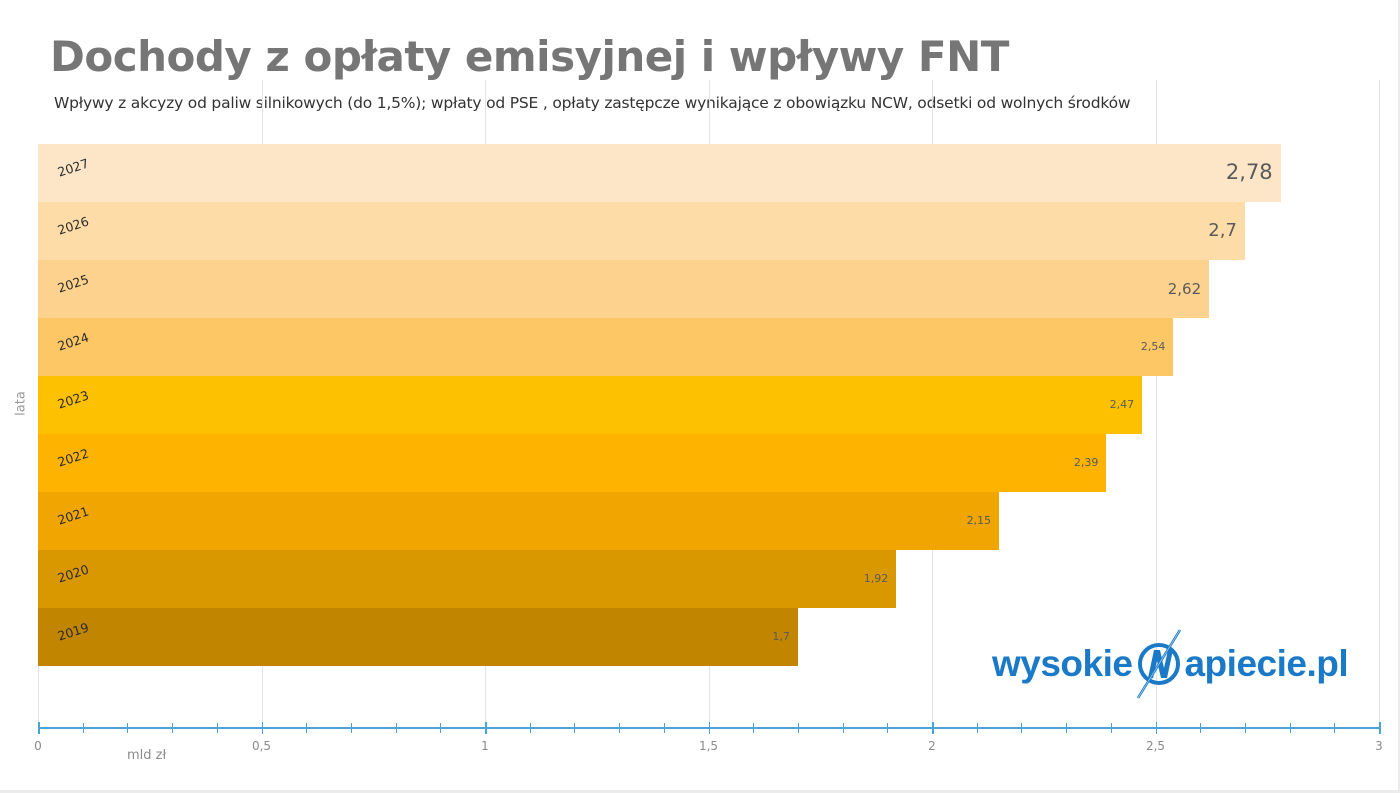 The height and width of the screenshot is (793, 1400). I want to click on brand-logo: wysokie apiecie.pl, so click(1170, 664).